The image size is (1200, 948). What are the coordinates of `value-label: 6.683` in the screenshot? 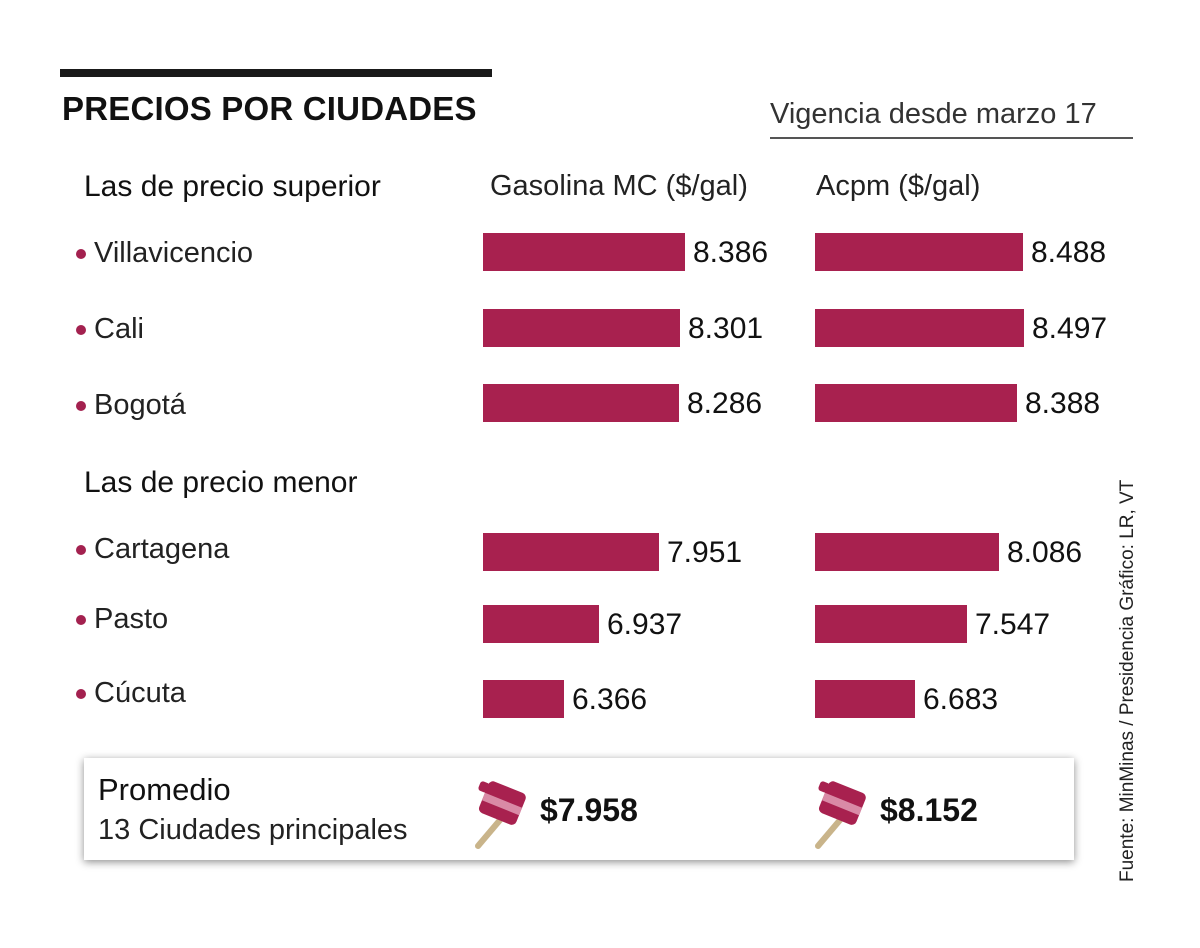 It's located at (961, 699).